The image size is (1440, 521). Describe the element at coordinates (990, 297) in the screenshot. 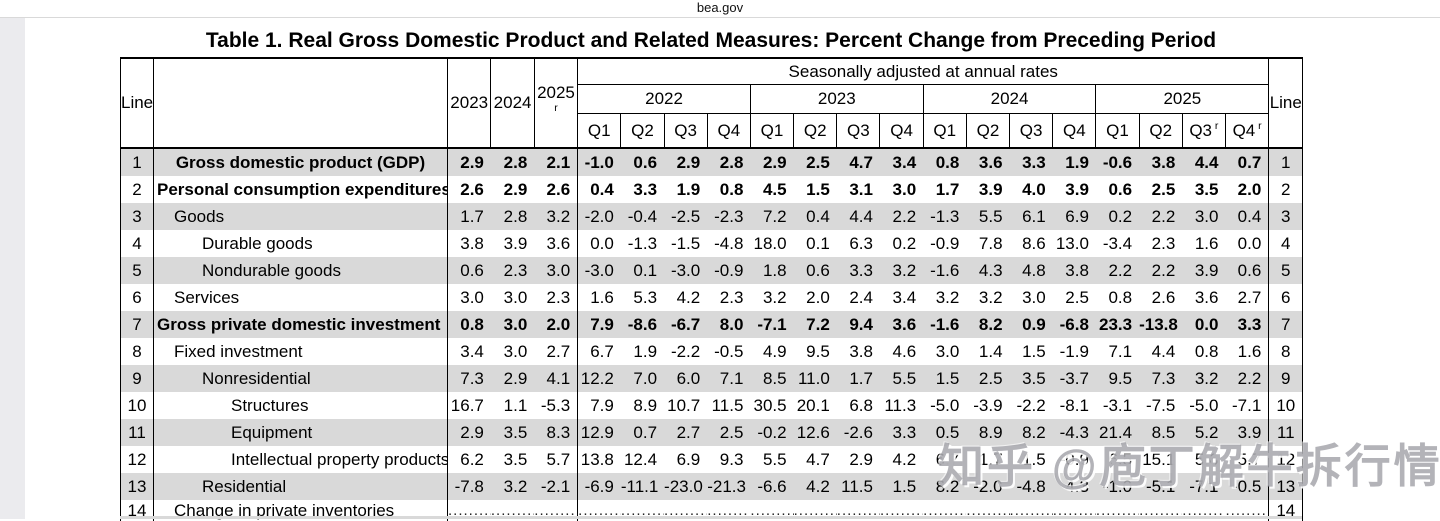

I see `value-cell: 3.2` at that location.